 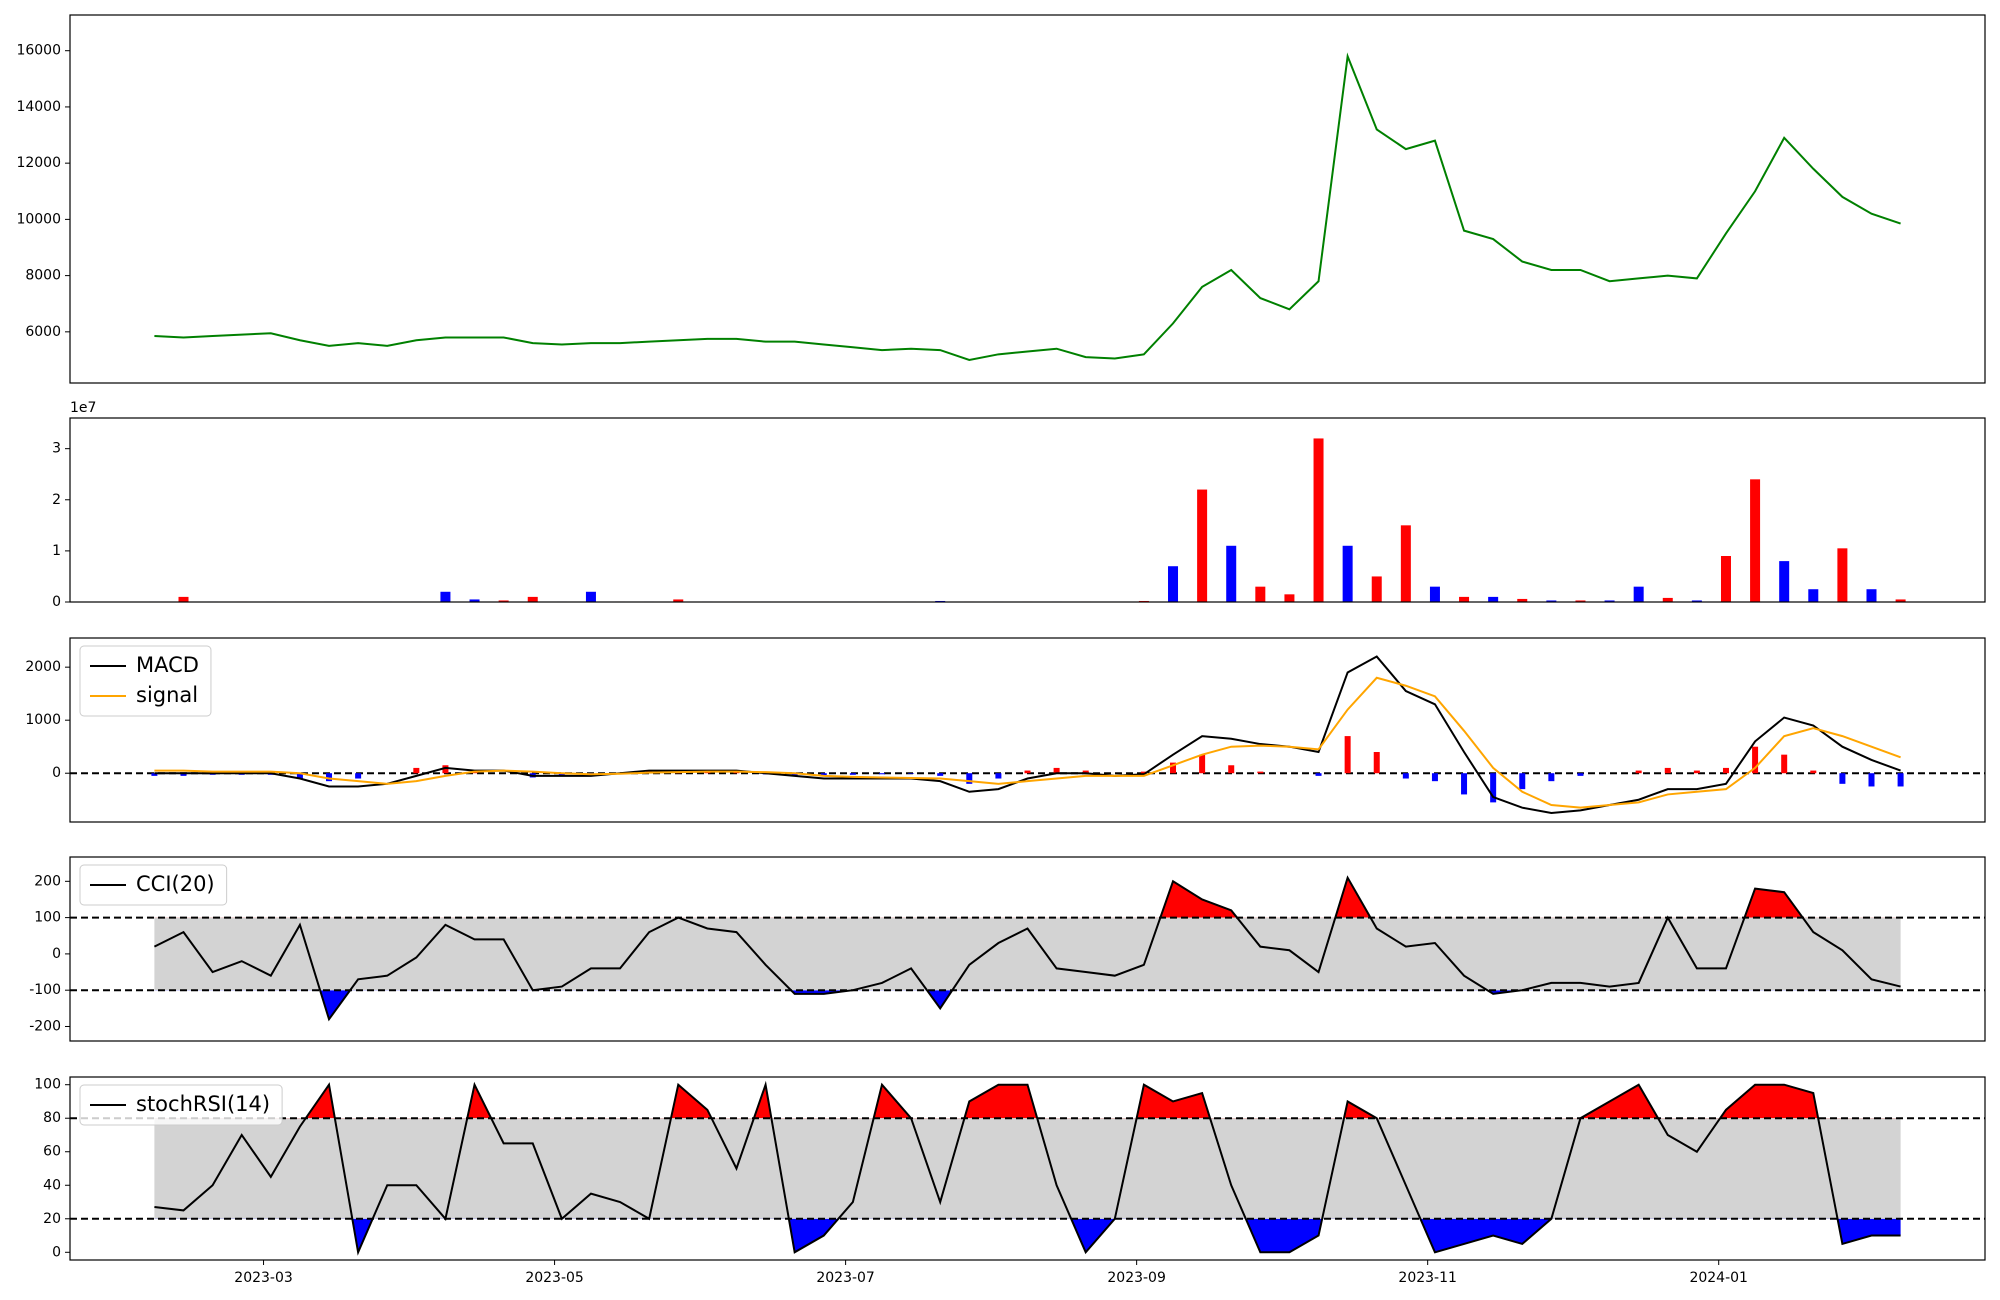 I want to click on y-tick-label: -100, so click(x=45, y=990).